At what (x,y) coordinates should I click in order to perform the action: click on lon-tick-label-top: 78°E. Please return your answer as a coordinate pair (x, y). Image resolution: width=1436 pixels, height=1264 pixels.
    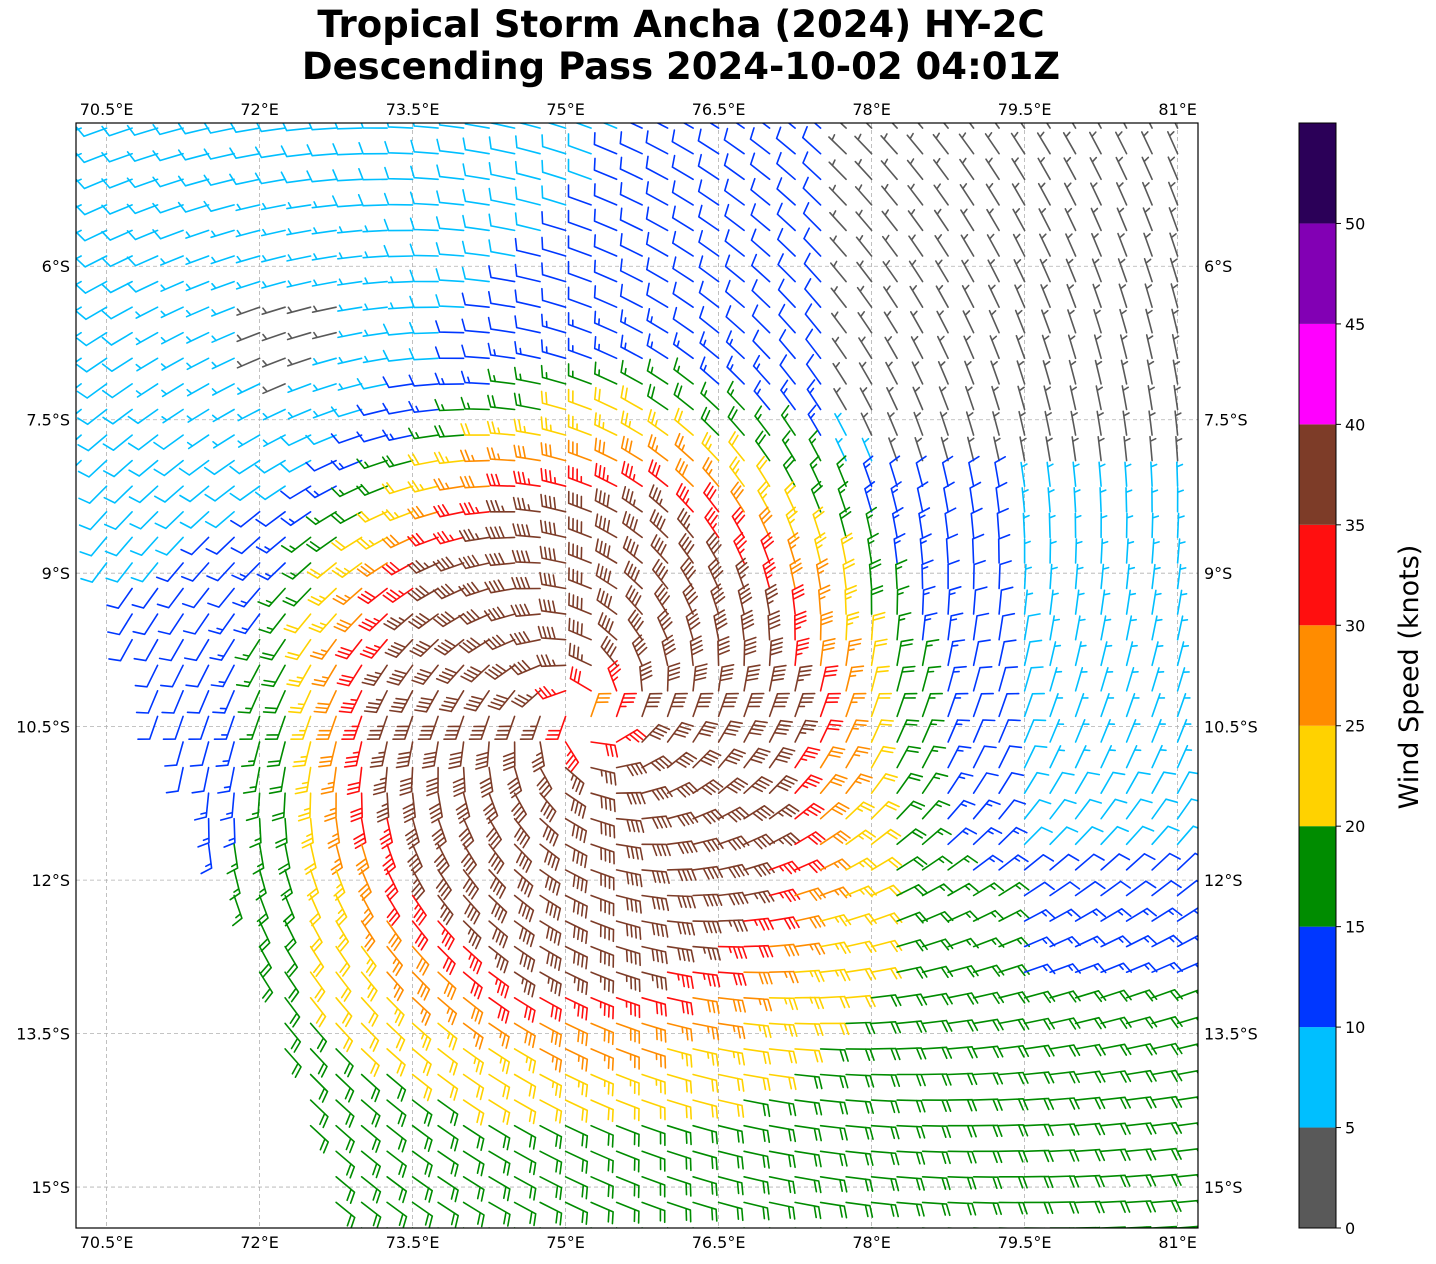
    Looking at the image, I should click on (871, 109).